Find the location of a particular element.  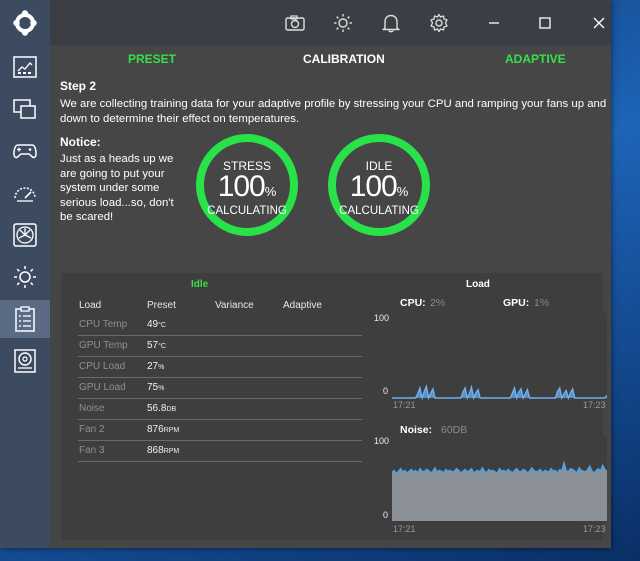

gpu-label: GPU: is located at coordinates (516, 303).